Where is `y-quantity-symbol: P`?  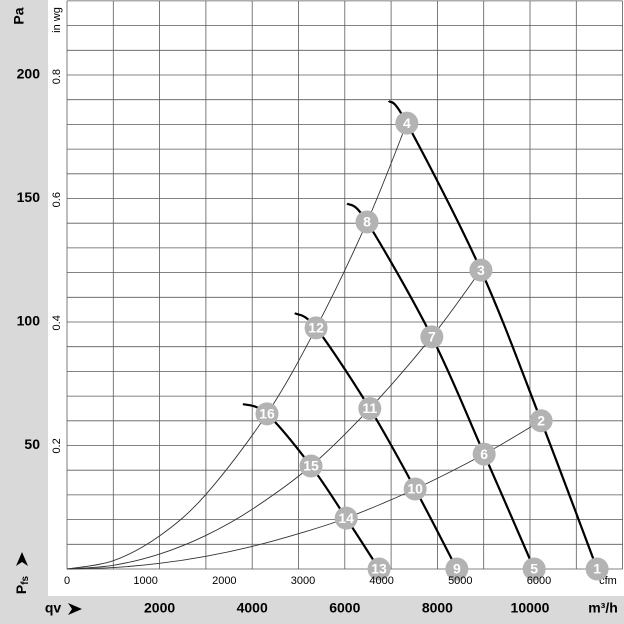 y-quantity-symbol: P is located at coordinates (21, 589).